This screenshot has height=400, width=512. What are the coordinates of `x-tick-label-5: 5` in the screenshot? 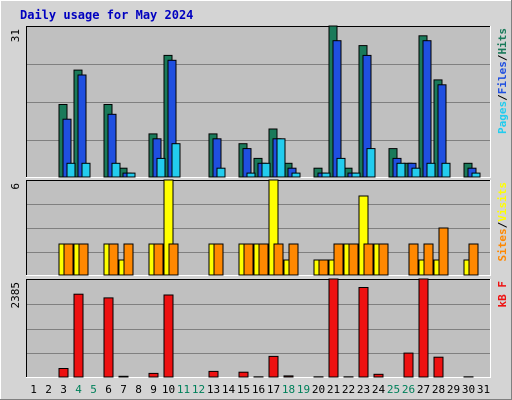 It's located at (93, 389).